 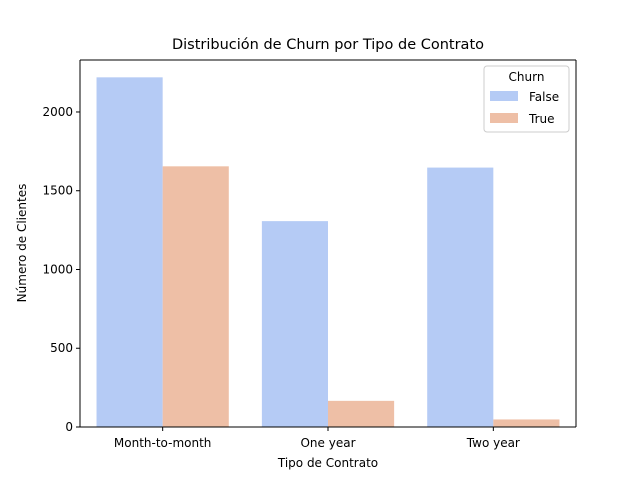 I want to click on legend-swatch-false, so click(x=504, y=96).